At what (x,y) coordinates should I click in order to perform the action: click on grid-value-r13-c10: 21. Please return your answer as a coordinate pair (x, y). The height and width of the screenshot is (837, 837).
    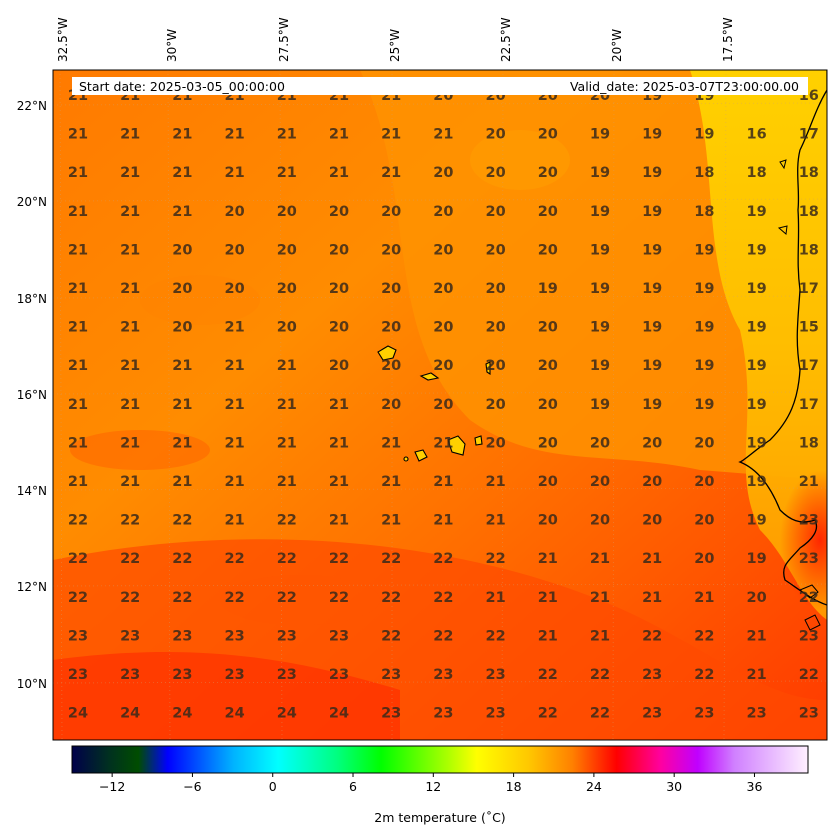
    Looking at the image, I should click on (600, 598).